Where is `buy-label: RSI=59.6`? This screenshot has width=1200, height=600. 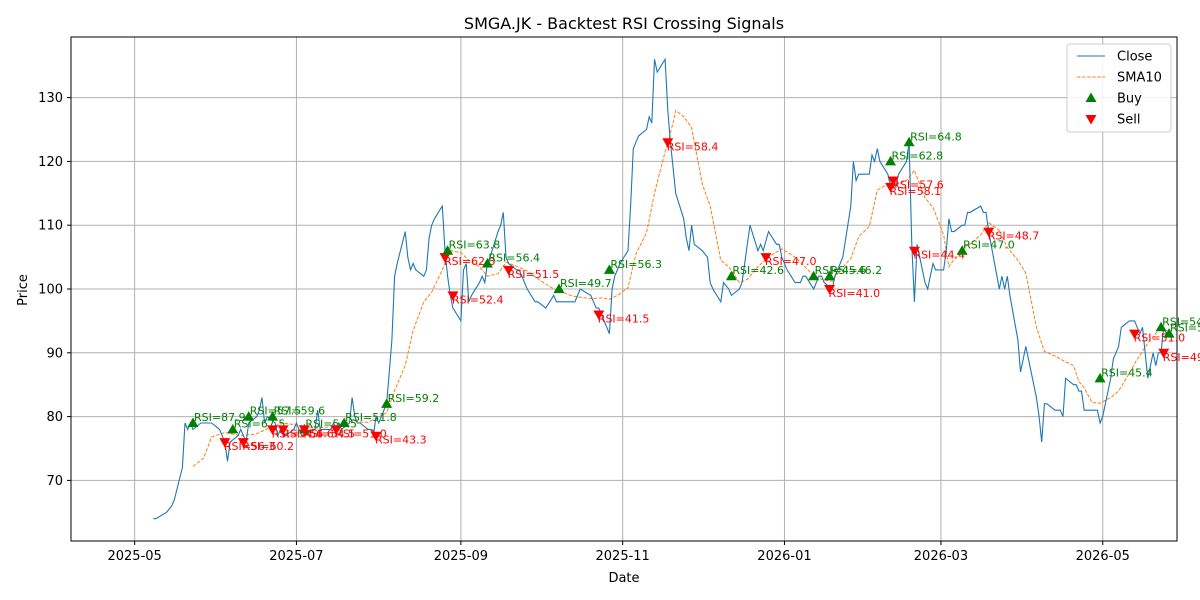
buy-label: RSI=59.6 is located at coordinates (300, 411).